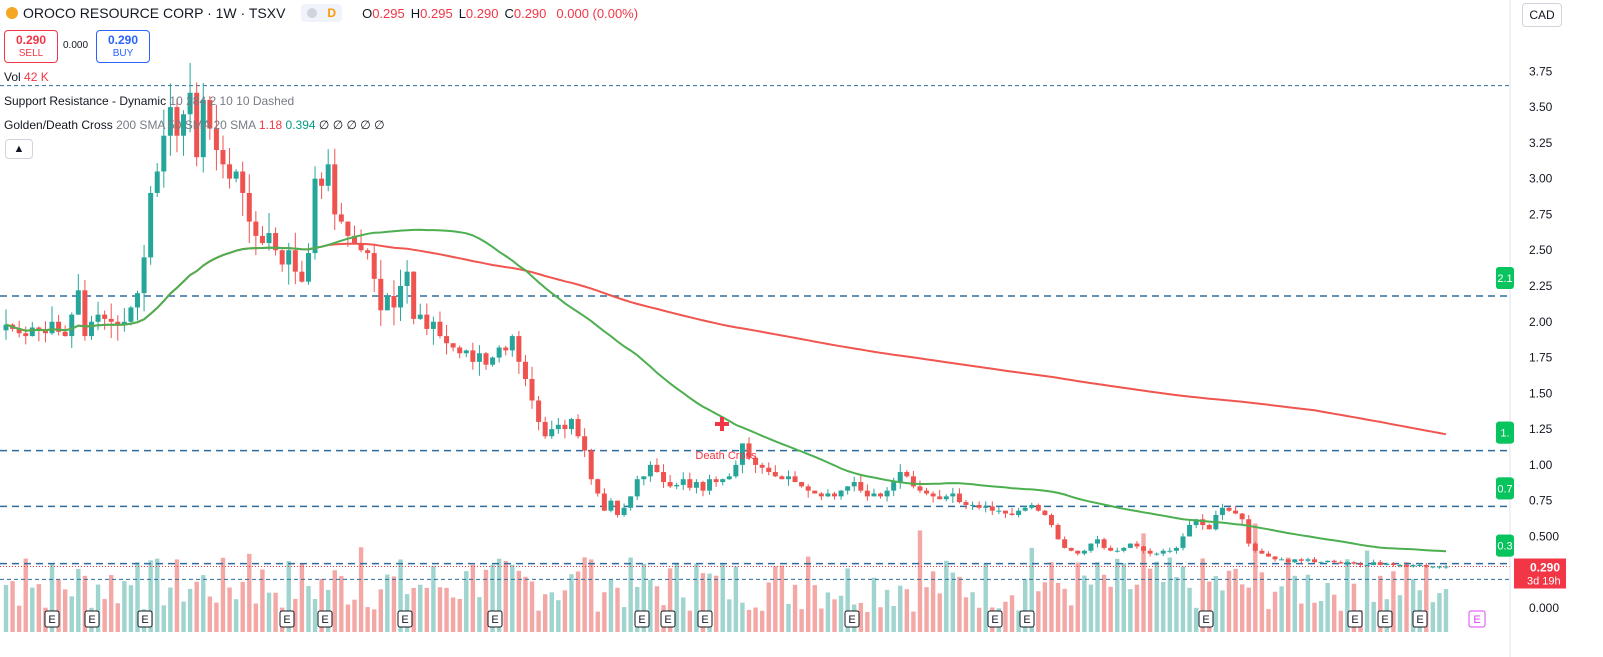 The height and width of the screenshot is (657, 1603). What do you see at coordinates (1542, 15) in the screenshot?
I see `currency-selector: CAD` at bounding box center [1542, 15].